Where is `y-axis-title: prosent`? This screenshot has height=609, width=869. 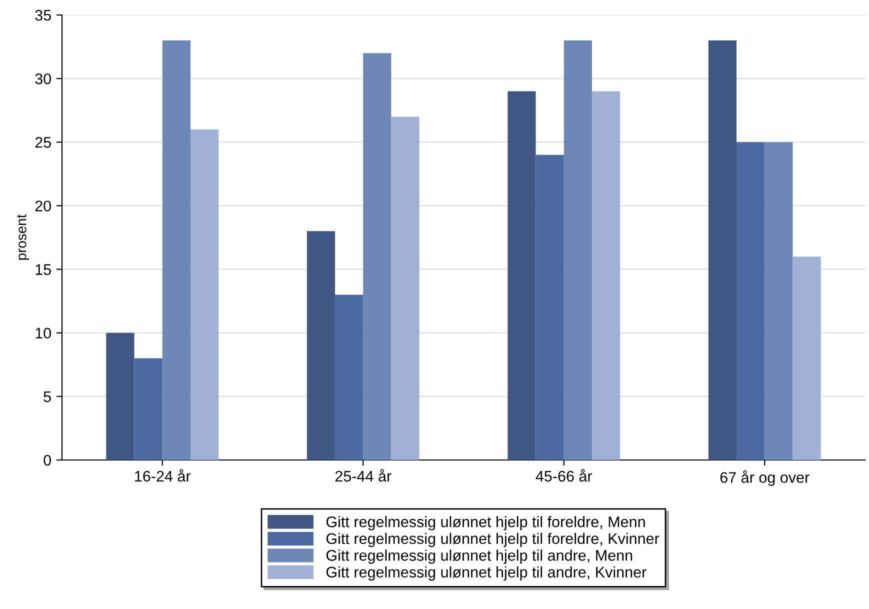 y-axis-title: prosent is located at coordinates (23, 237).